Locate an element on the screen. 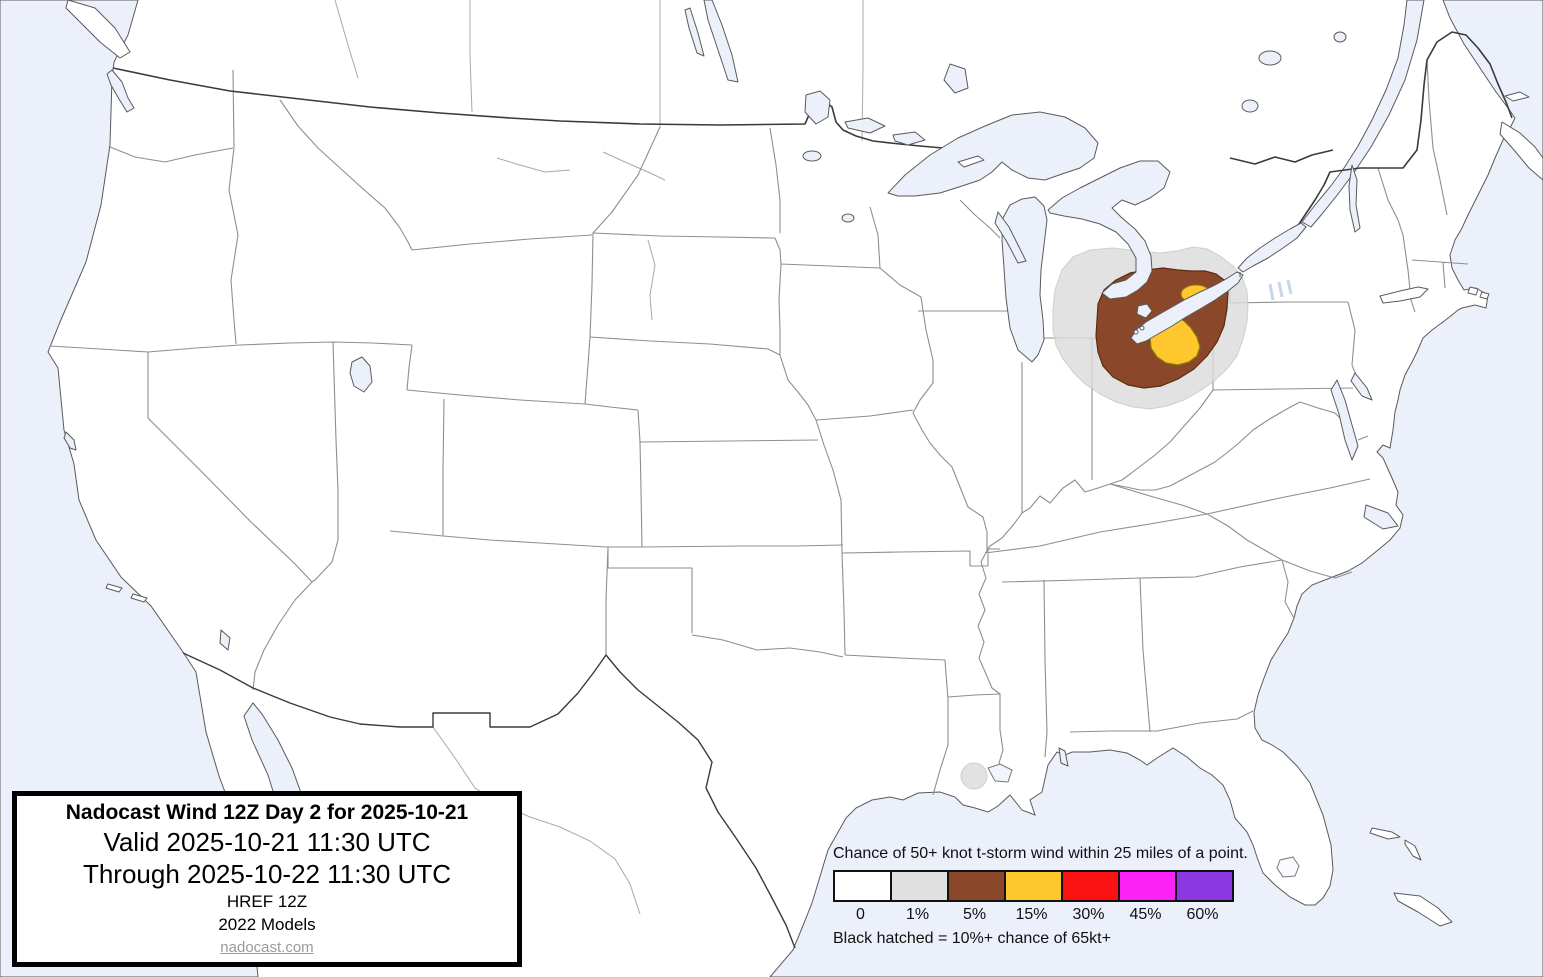 This screenshot has height=977, width=1543. legend-label-45: 45% is located at coordinates (1145, 914).